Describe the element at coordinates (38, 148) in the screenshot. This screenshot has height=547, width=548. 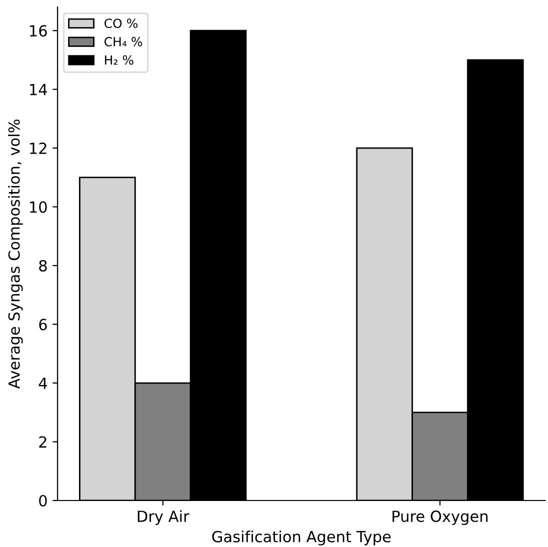
I see `y-tick-label: 12` at that location.